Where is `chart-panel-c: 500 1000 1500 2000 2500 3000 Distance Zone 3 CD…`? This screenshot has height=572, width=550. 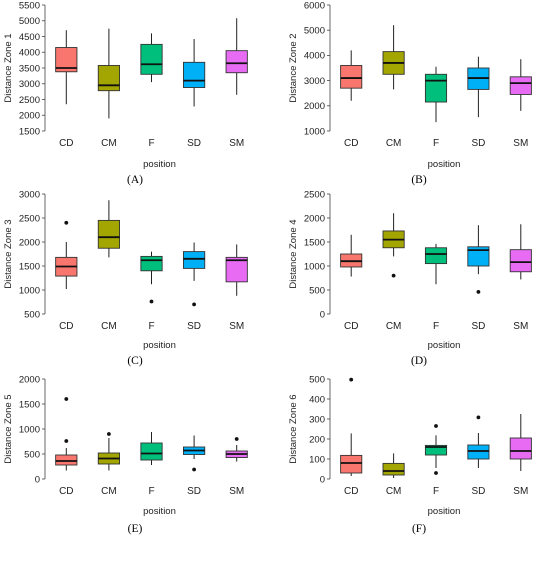
chart-panel-c: 500 1000 1500 2000 2500 3000 Distance Zone 3 CD… is located at coordinates (125, 278).